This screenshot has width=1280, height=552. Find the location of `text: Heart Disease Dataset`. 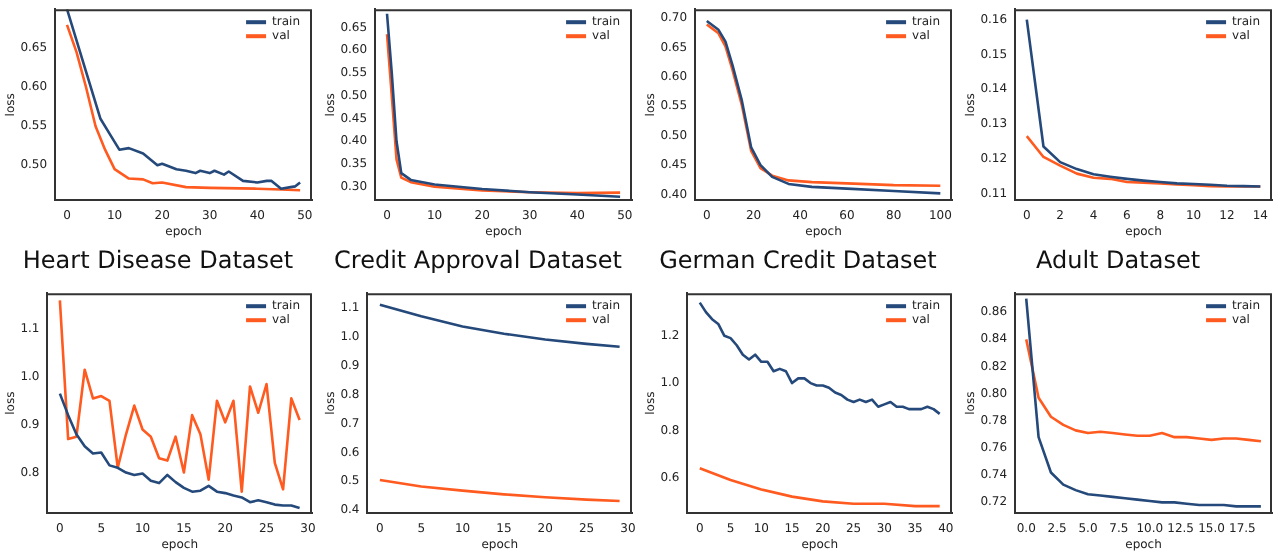

text: Heart Disease Dataset is located at coordinates (158, 259).